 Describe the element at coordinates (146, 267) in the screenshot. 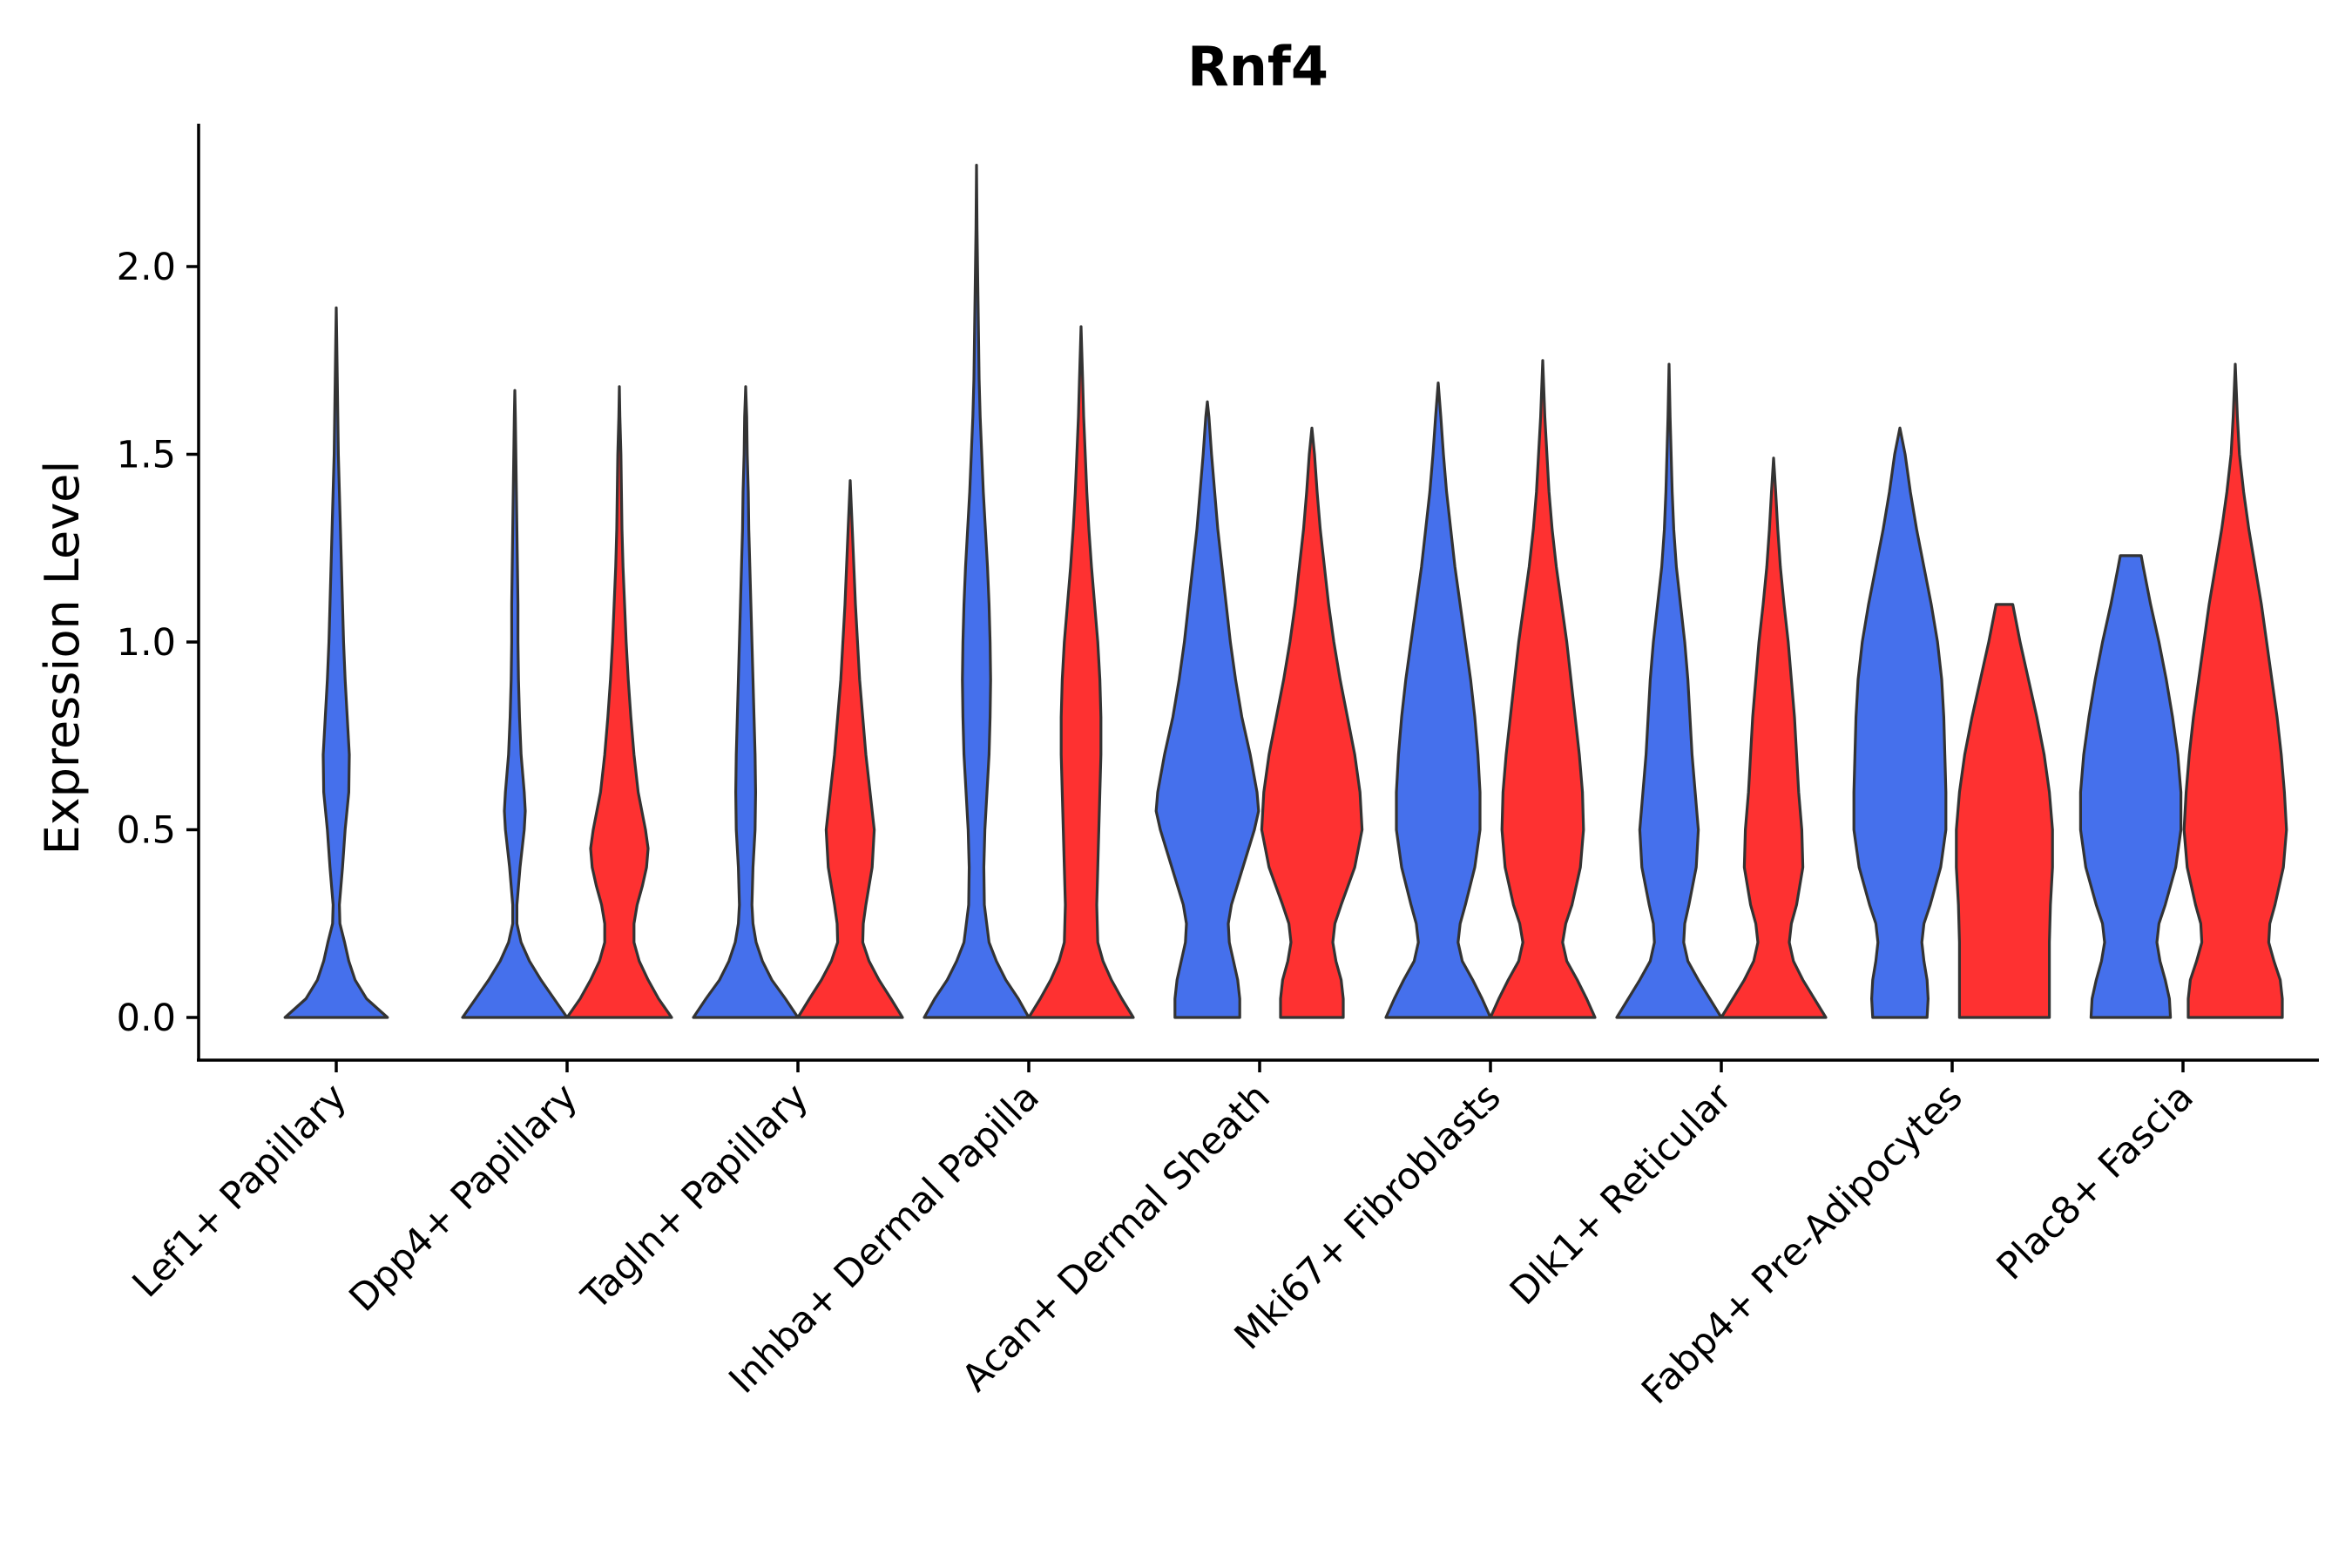

I see `y-tick-label: 2.0` at that location.